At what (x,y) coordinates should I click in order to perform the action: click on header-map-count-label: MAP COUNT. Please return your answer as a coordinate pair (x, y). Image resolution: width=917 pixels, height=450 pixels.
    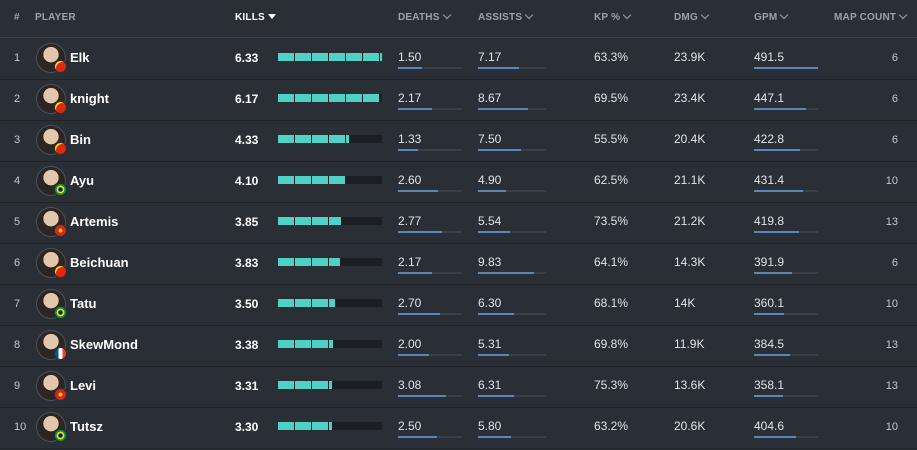
    Looking at the image, I should click on (865, 17).